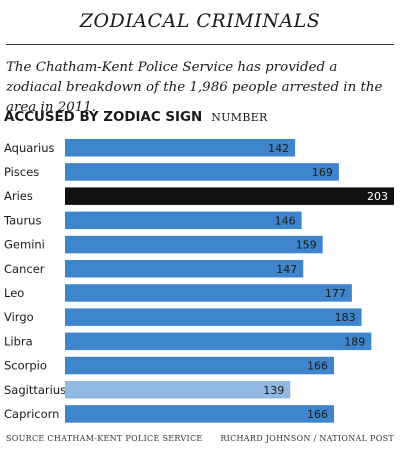 The image size is (400, 470). What do you see at coordinates (213, 317) in the screenshot?
I see `bar-virgo` at bounding box center [213, 317].